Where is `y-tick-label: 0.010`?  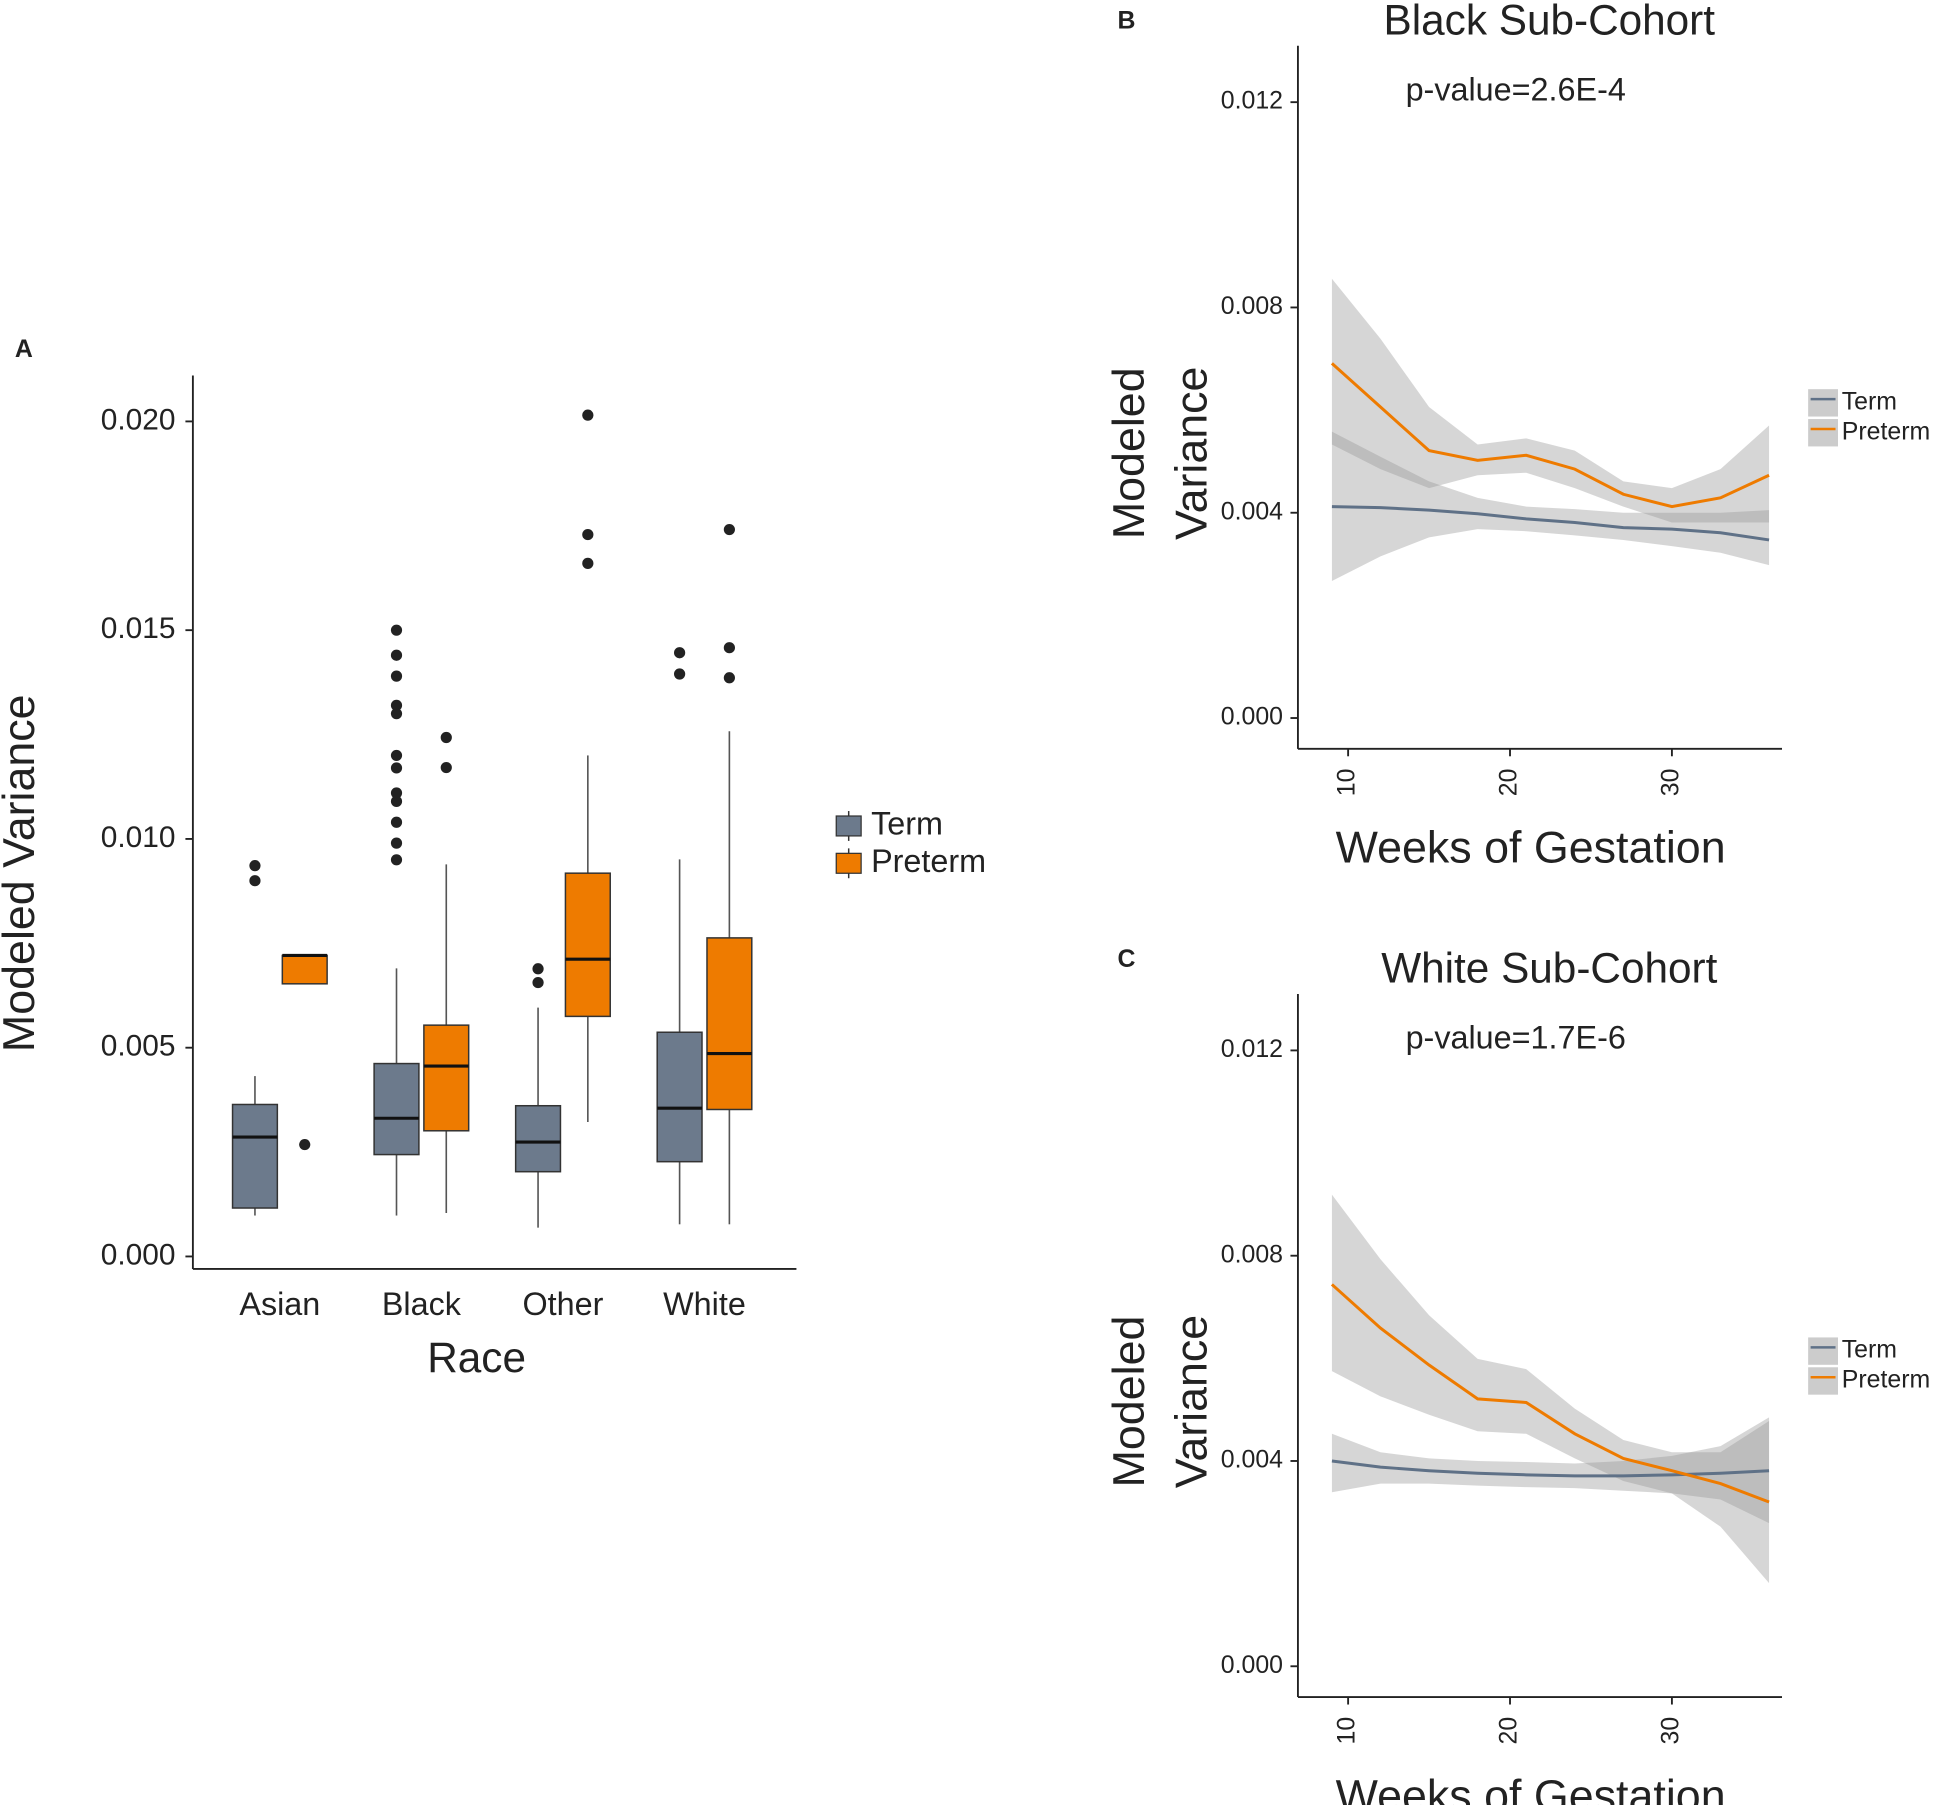 y-tick-label: 0.010 is located at coordinates (138, 837).